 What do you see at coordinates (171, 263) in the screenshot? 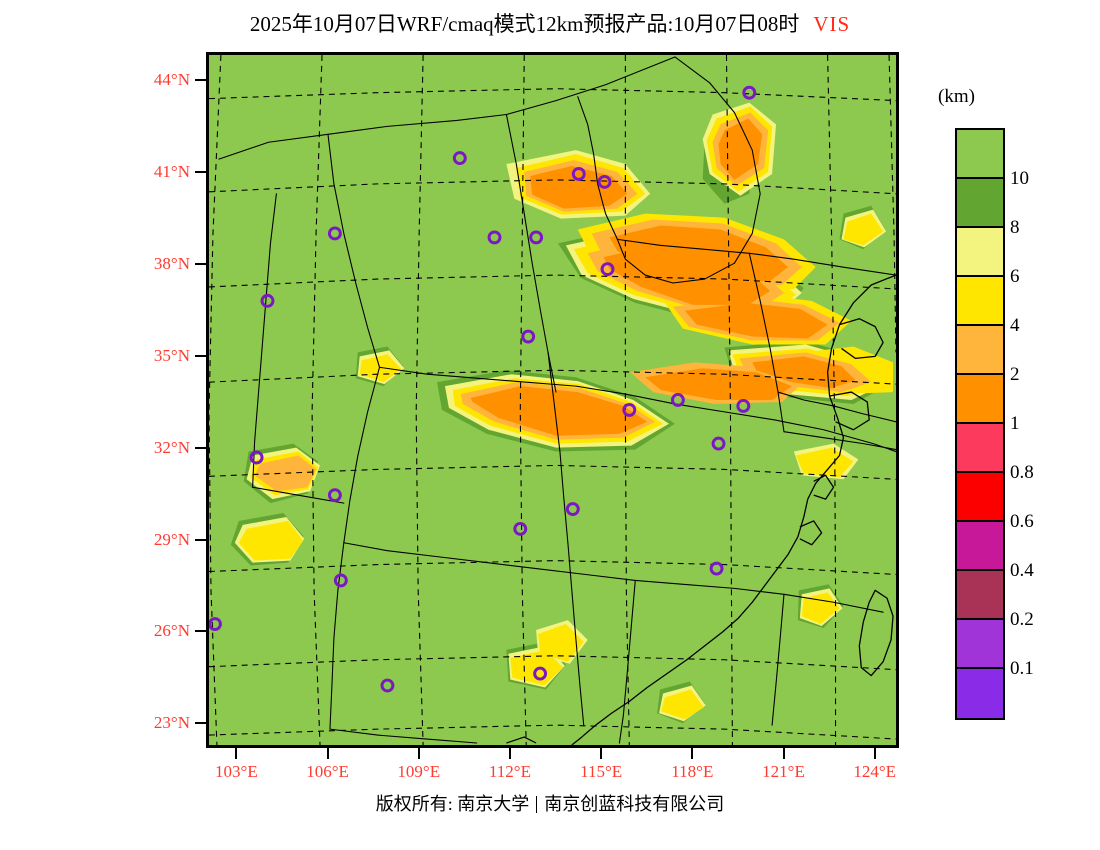
I see `lat-label-38°N: 38°N` at bounding box center [171, 263].